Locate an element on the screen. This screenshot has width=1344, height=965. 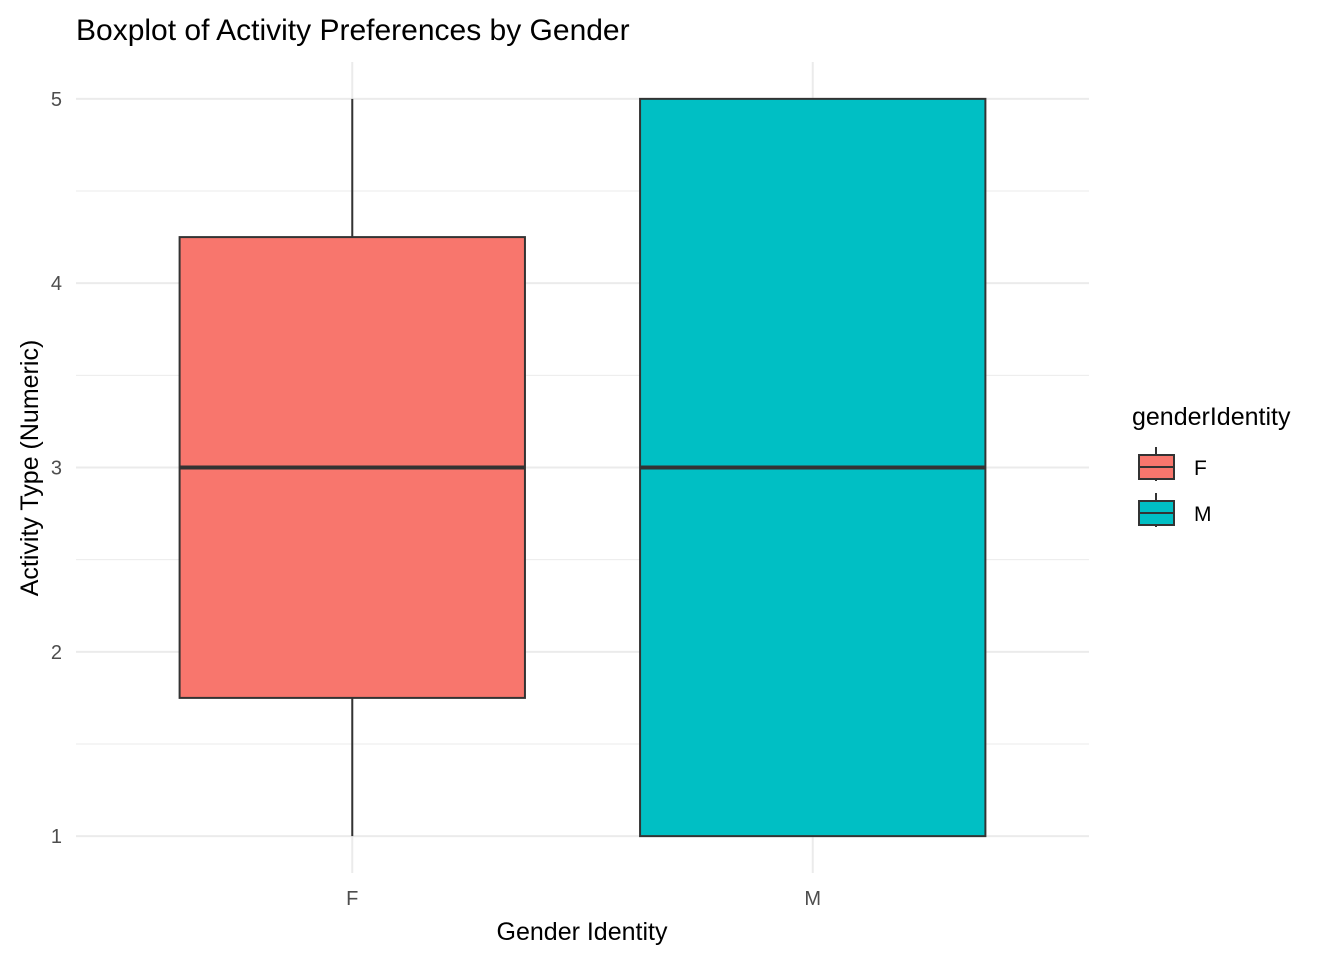
legend-label: M is located at coordinates (1203, 514).